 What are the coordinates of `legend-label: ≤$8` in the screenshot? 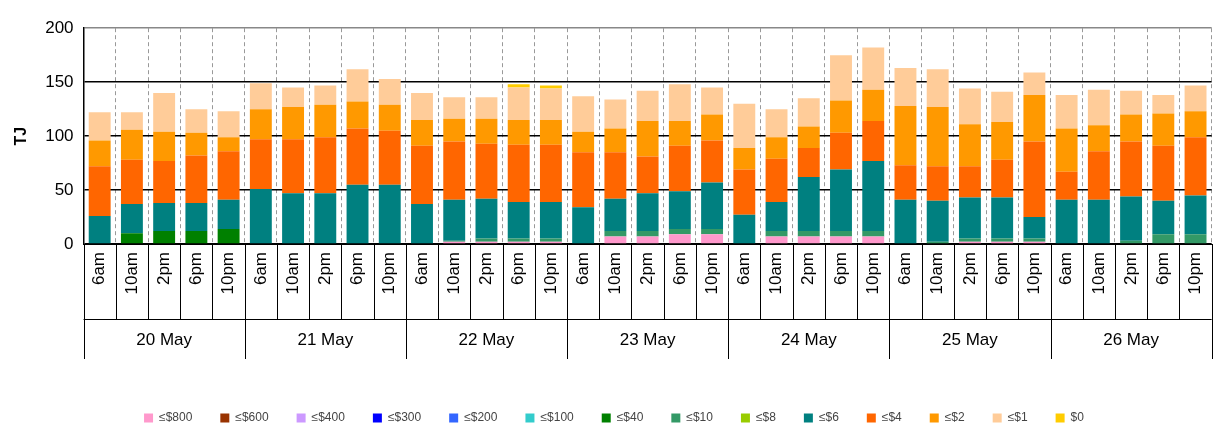 It's located at (766, 417).